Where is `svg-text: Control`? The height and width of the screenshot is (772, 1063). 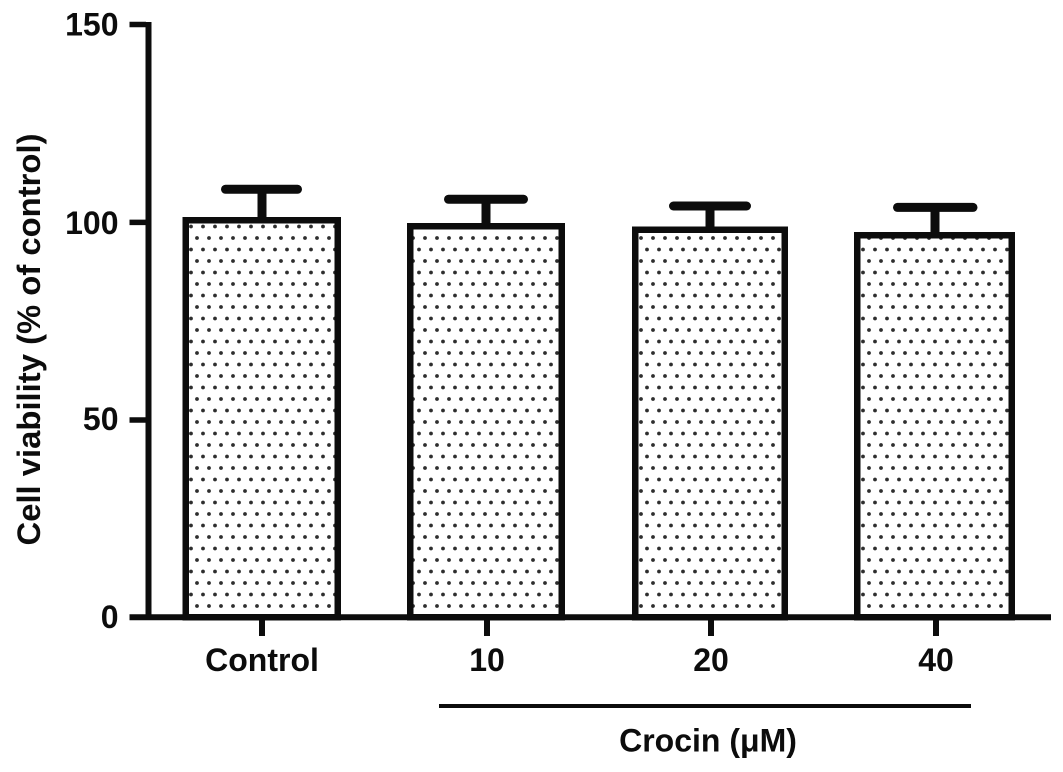 svg-text: Control is located at coordinates (262, 660).